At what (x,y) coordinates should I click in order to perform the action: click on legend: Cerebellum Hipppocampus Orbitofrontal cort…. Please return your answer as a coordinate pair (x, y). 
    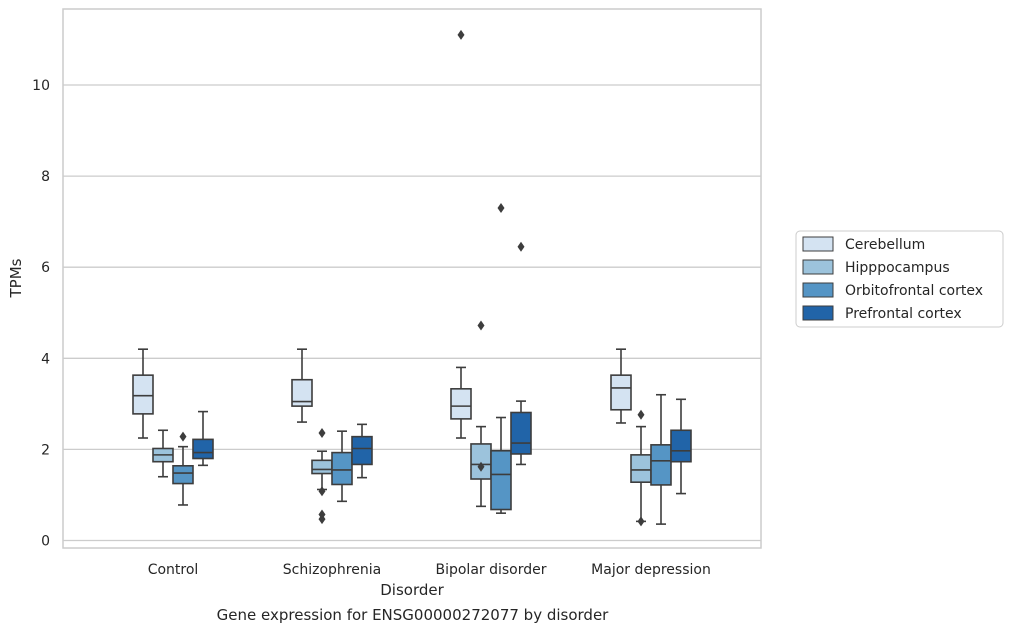
    Looking at the image, I should click on (899, 279).